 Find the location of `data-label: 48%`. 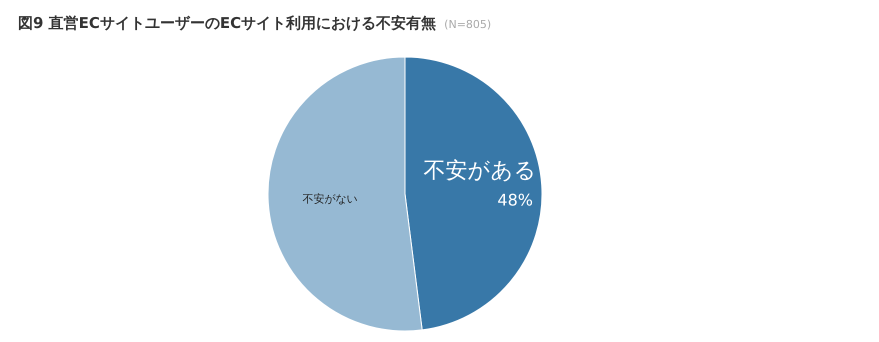

data-label: 48% is located at coordinates (515, 200).